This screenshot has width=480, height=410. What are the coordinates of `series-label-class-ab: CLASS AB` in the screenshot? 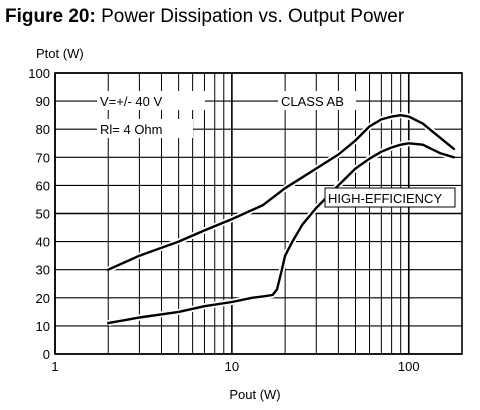 It's located at (312, 101).